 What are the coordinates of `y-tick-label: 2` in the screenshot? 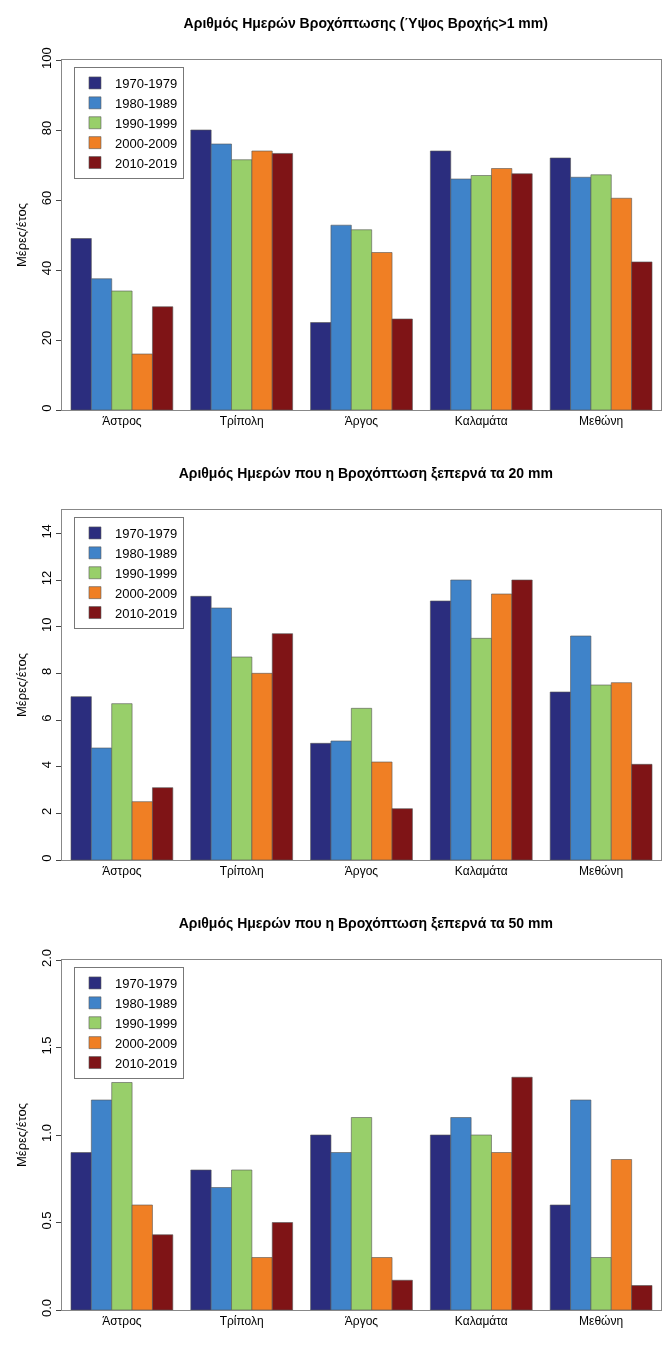 It's located at (46, 811).